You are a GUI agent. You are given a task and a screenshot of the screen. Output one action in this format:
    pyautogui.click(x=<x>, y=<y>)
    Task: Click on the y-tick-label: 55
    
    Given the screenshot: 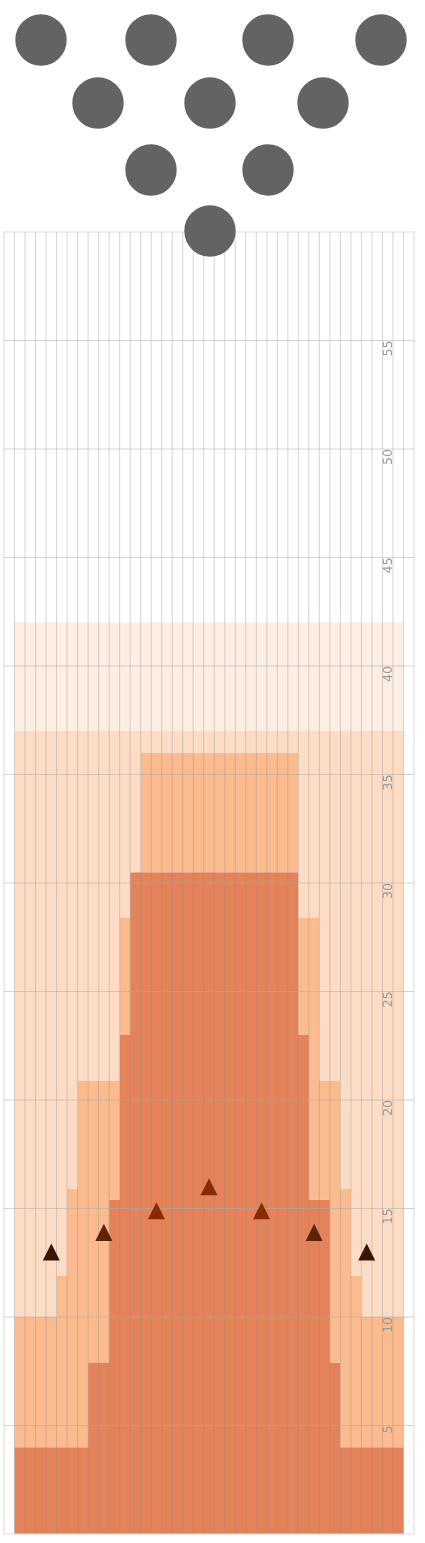 What is the action you would take?
    pyautogui.click(x=387, y=348)
    